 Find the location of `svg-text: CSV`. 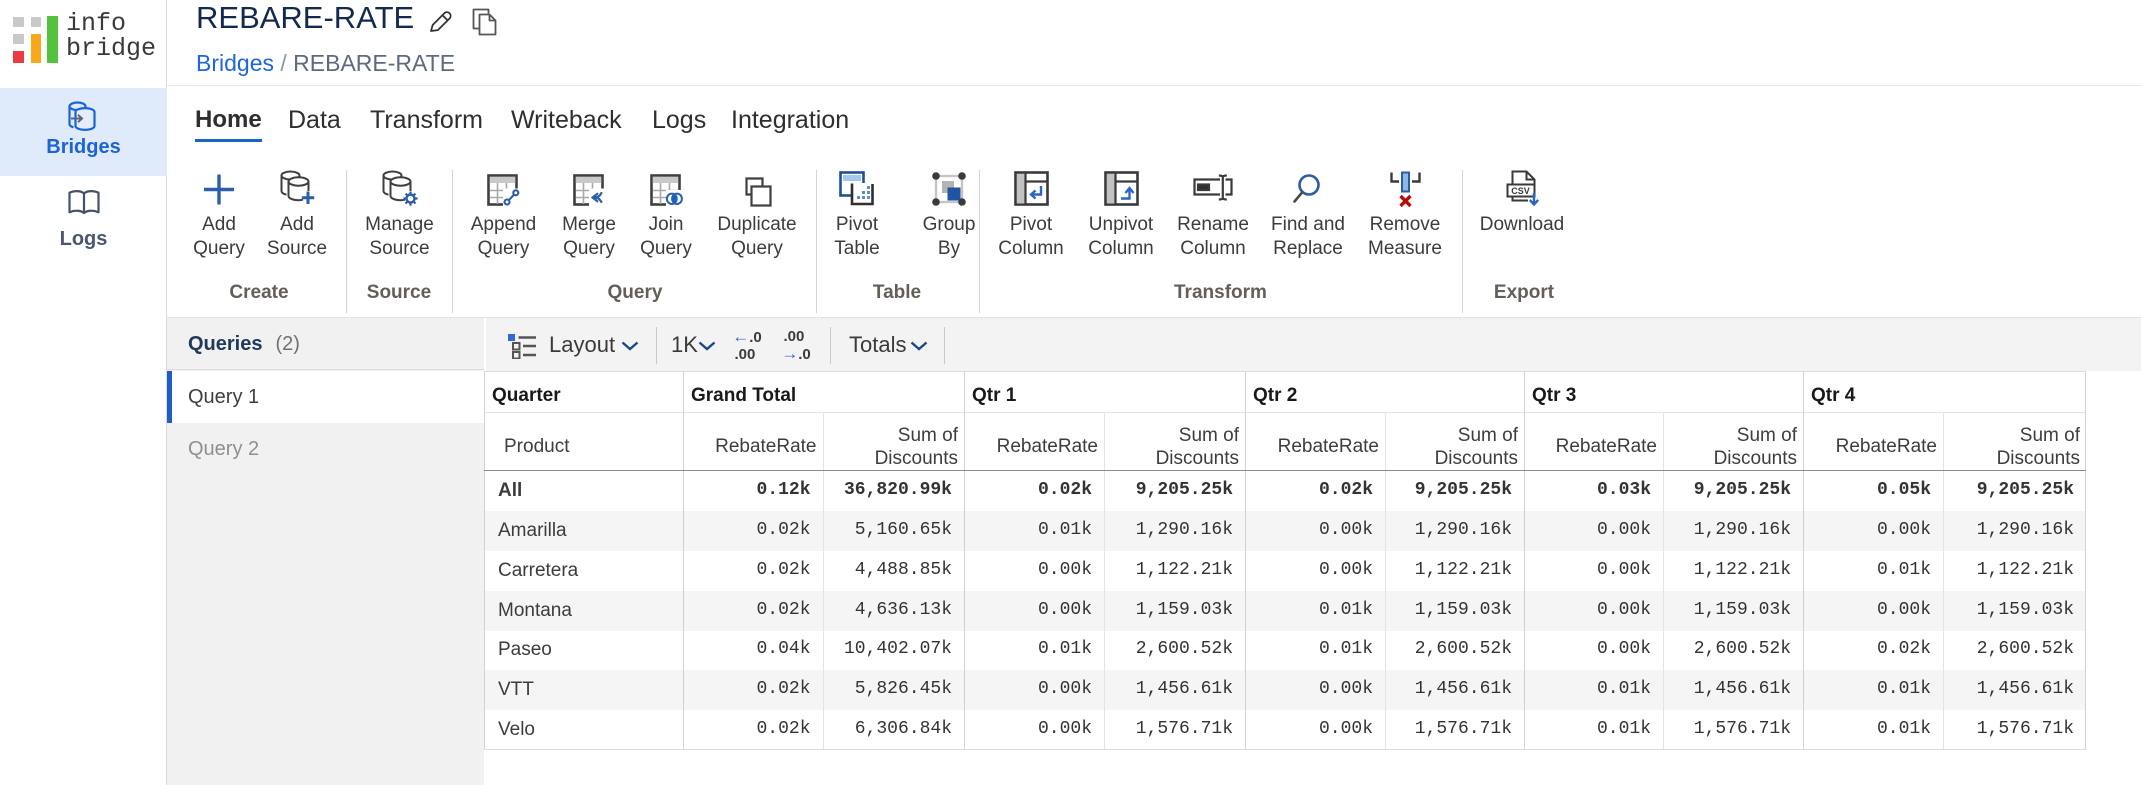

svg-text: CSV is located at coordinates (1520, 191).